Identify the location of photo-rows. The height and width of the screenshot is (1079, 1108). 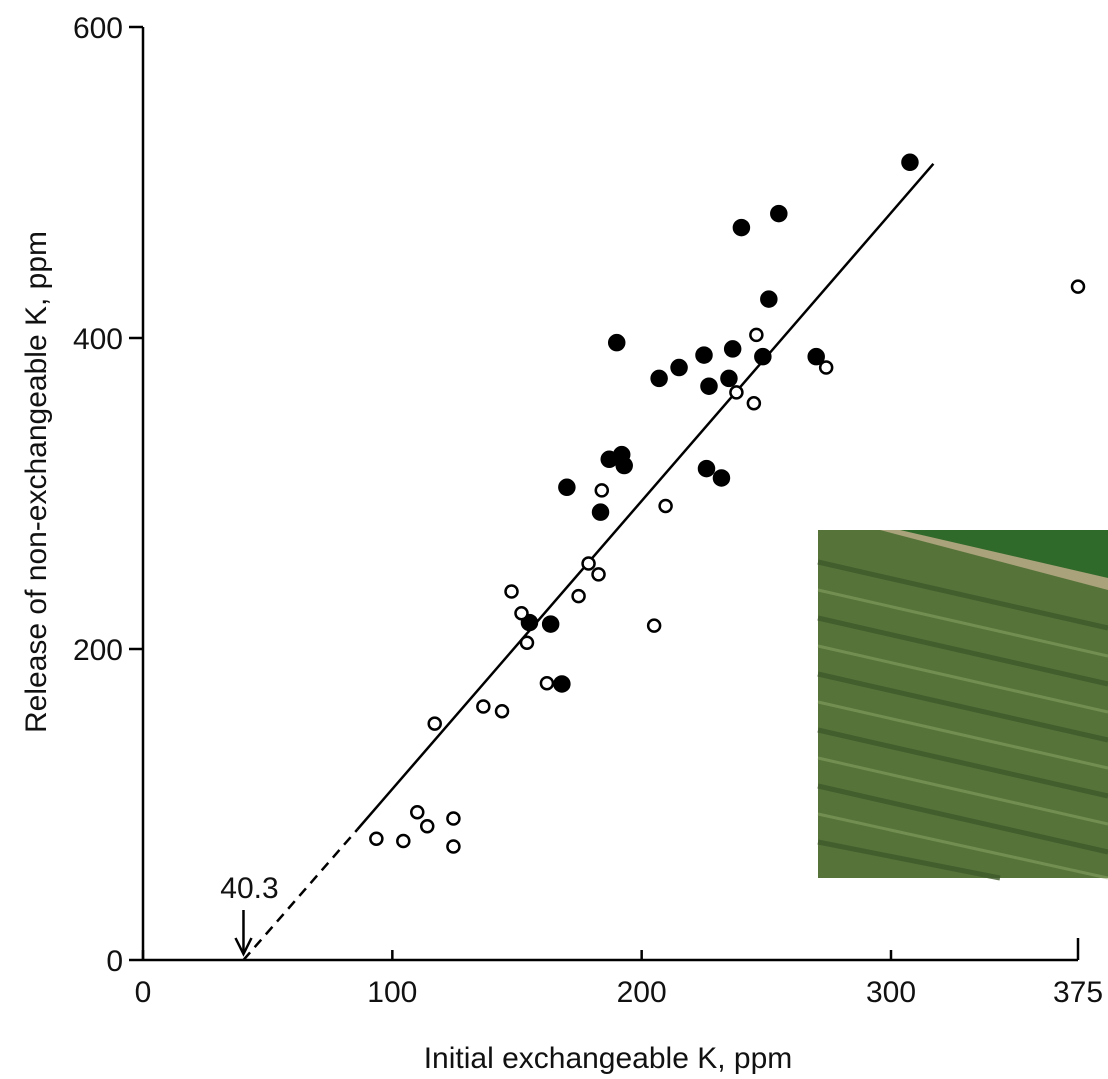
(962, 720).